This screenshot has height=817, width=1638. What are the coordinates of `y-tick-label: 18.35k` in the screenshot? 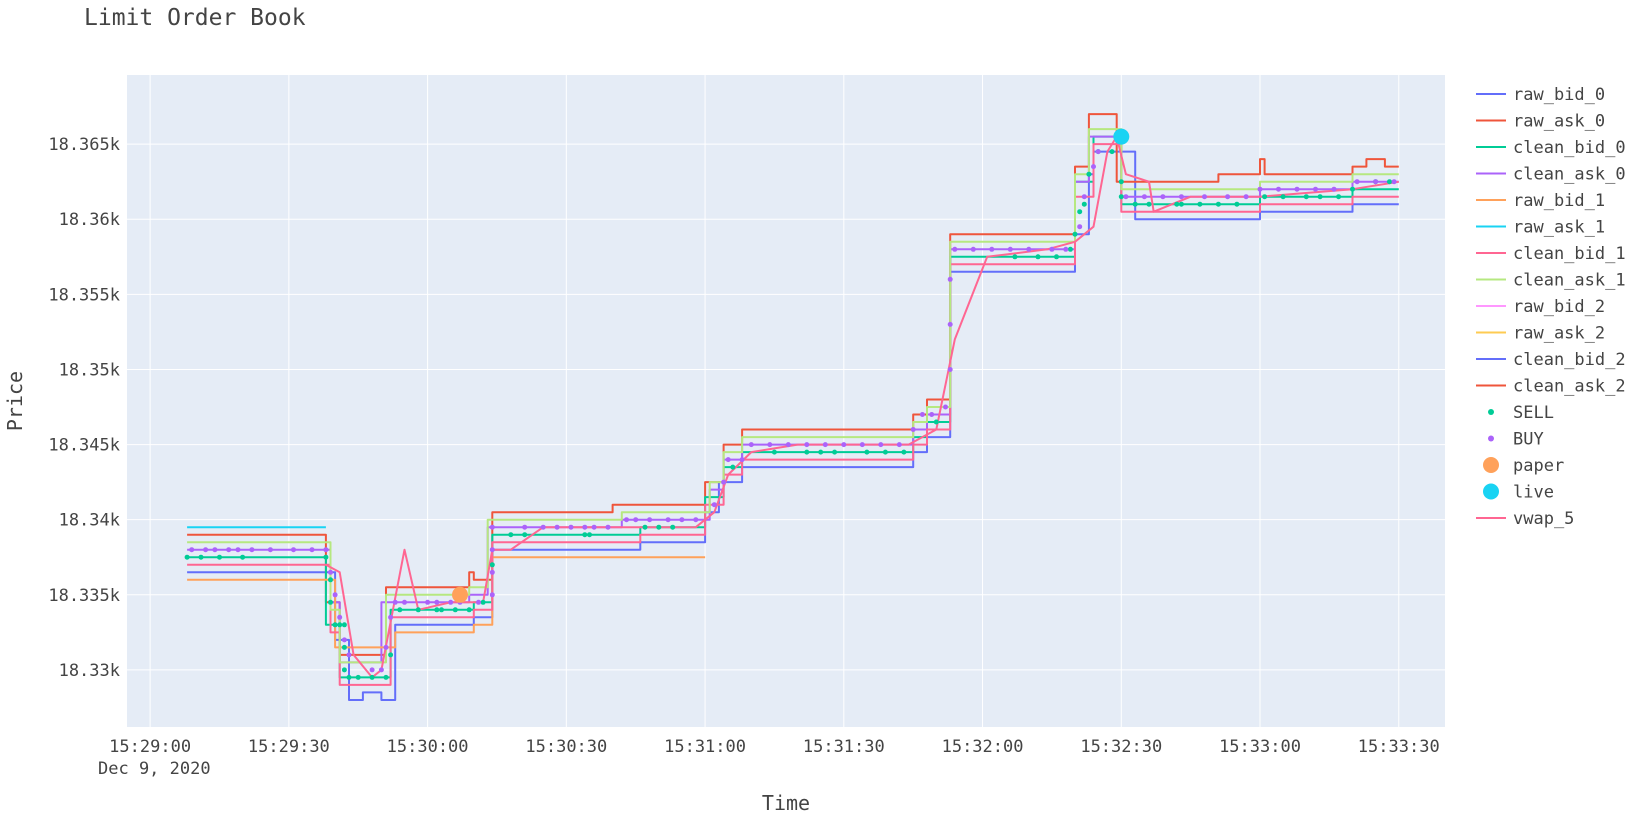 It's located at (89, 370).